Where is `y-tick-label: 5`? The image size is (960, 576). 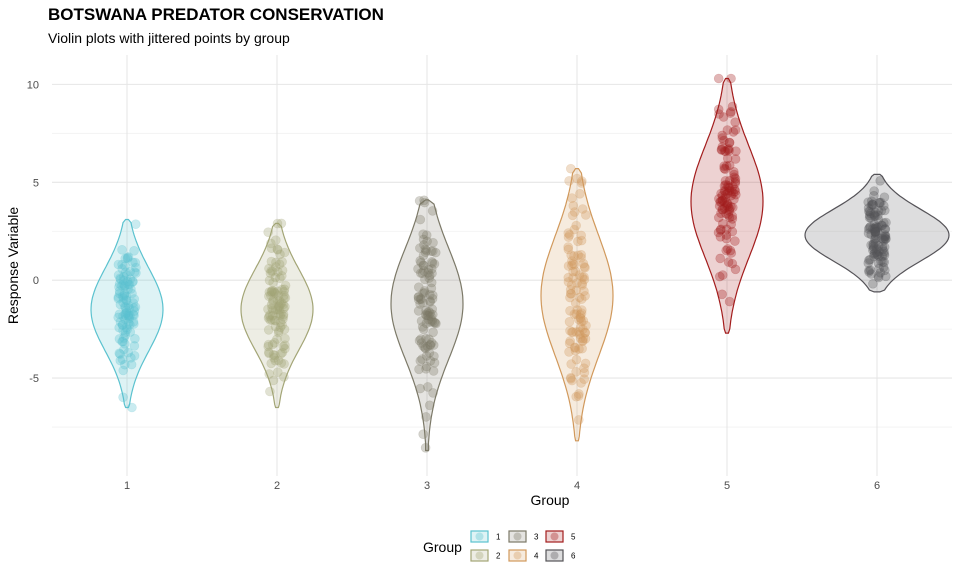
y-tick-label: 5 is located at coordinates (36, 183).